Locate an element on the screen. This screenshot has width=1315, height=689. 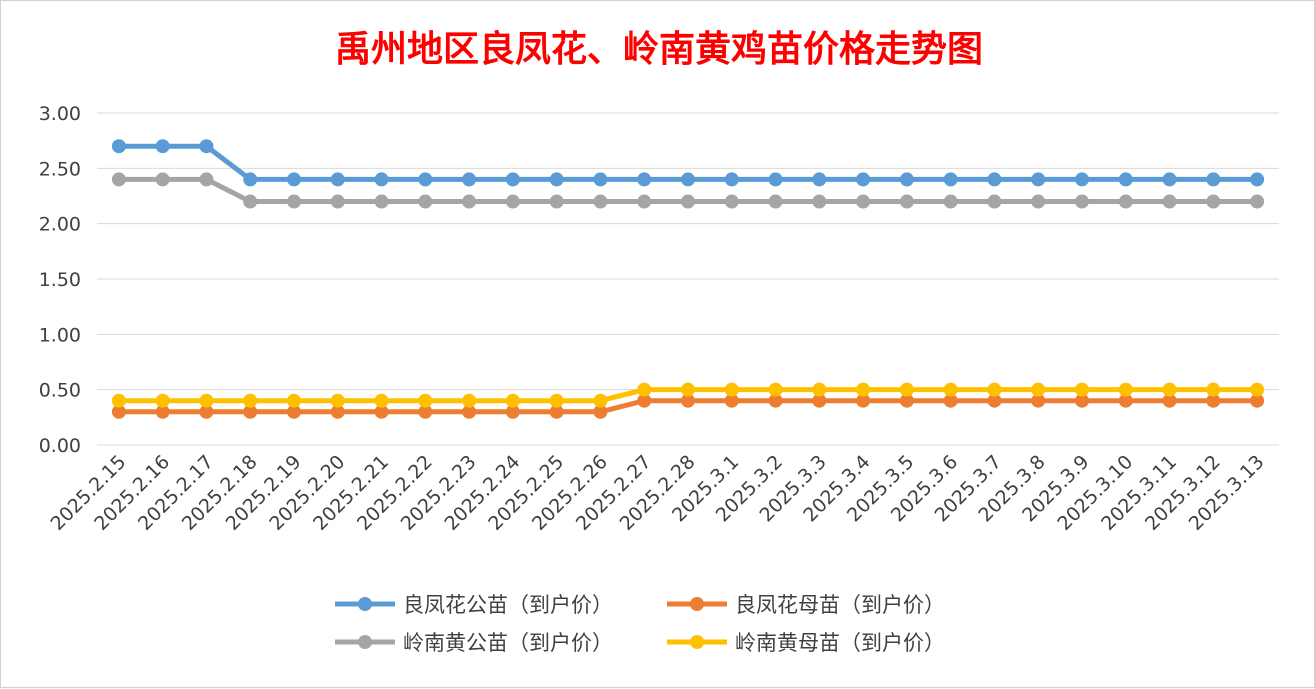
legend-item: 良凤花公苗（到户价） is located at coordinates (474, 605).